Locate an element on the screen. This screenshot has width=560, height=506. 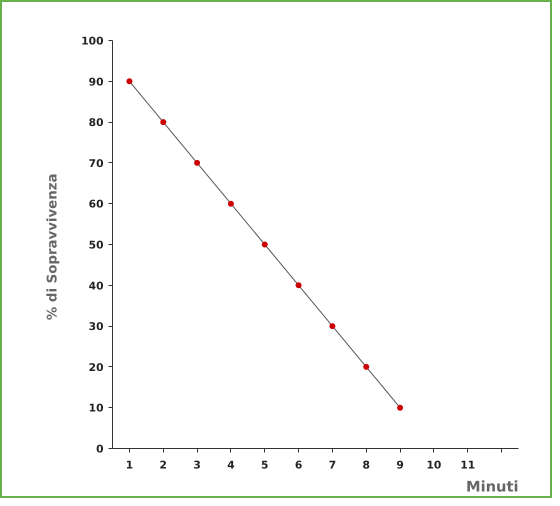
y-tick-label: 90 is located at coordinates (96, 81).